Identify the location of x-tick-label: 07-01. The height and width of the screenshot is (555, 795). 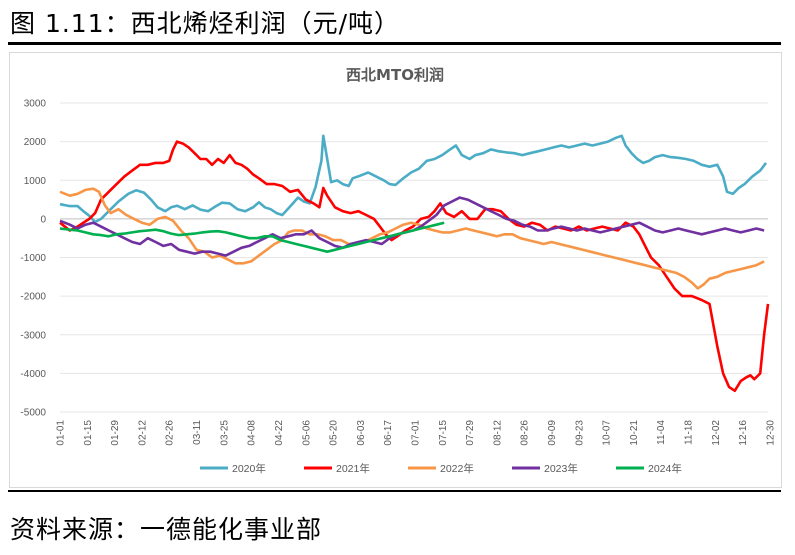
(415, 433).